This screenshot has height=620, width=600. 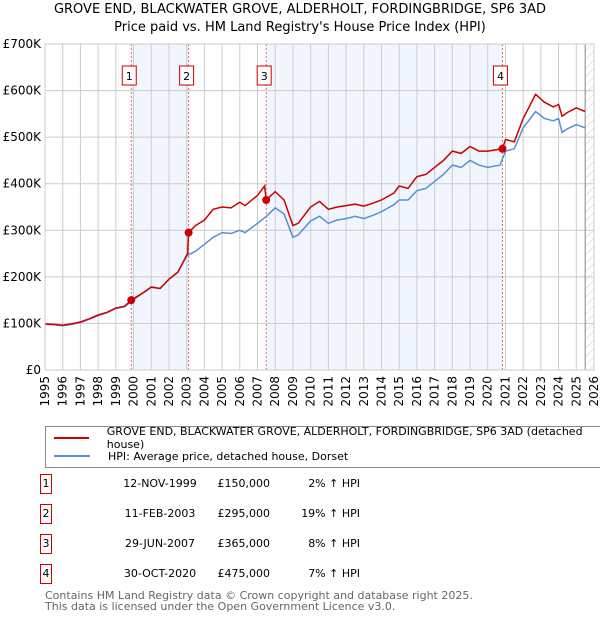 I want to click on x-tick-label: 2025, so click(x=576, y=391).